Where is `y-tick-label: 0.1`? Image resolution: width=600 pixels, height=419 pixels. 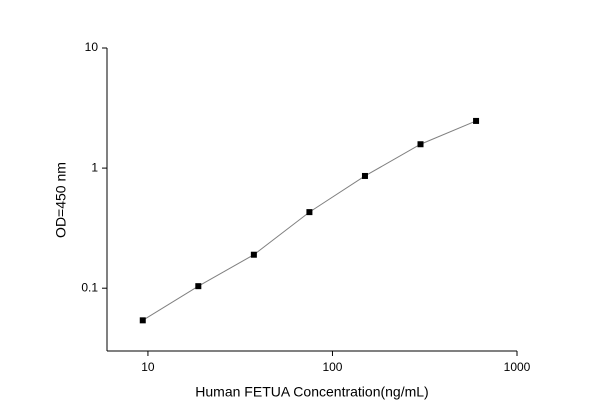
y-tick-label: 0.1 is located at coordinates (89, 287).